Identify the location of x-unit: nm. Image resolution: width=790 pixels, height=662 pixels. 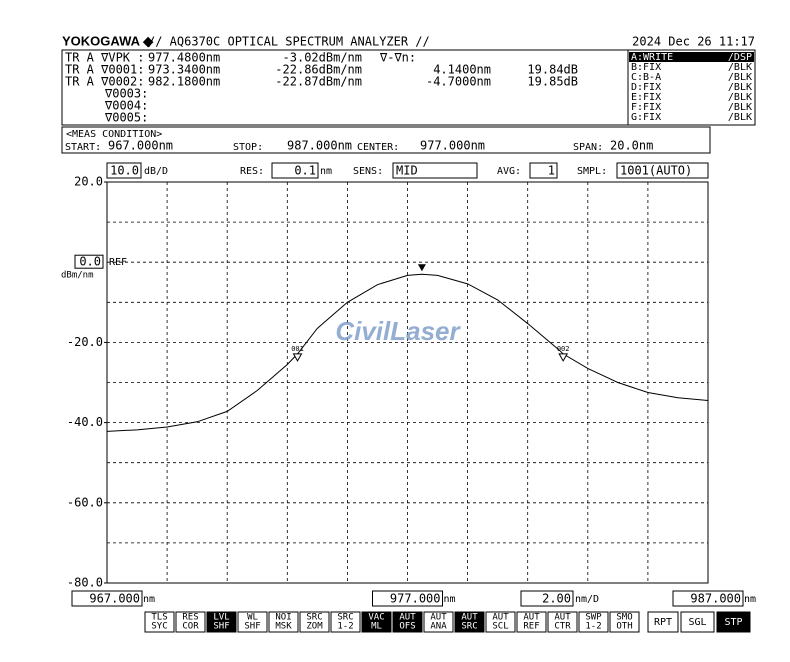
(750, 599).